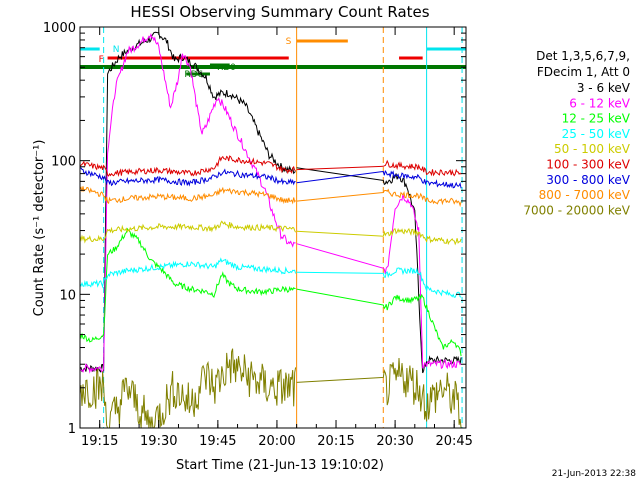  Describe the element at coordinates (594, 474) in the screenshot. I see `timestamp: 21-Jun-2013 22:38` at that location.